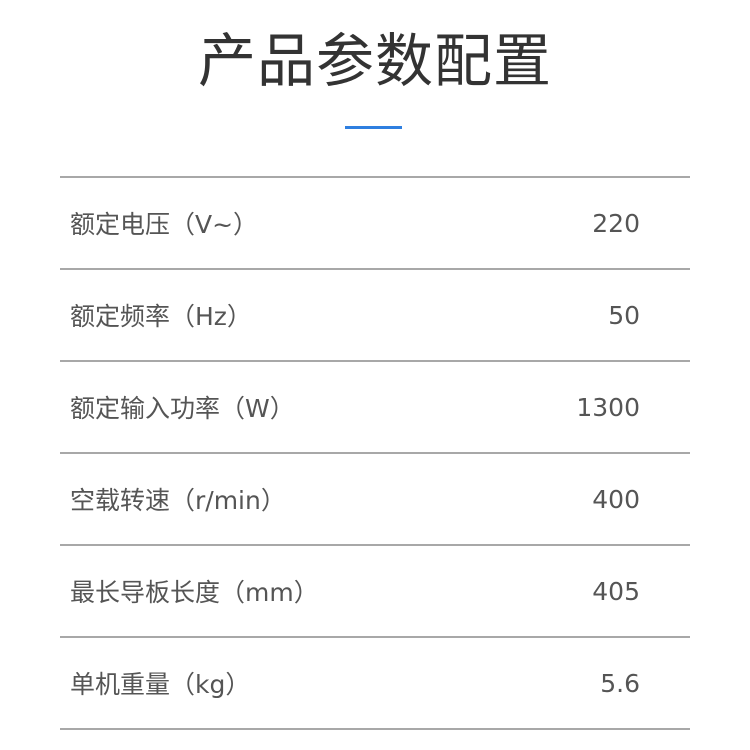 This screenshot has width=750, height=750. What do you see at coordinates (616, 591) in the screenshot?
I see `spec-value: 405` at bounding box center [616, 591].